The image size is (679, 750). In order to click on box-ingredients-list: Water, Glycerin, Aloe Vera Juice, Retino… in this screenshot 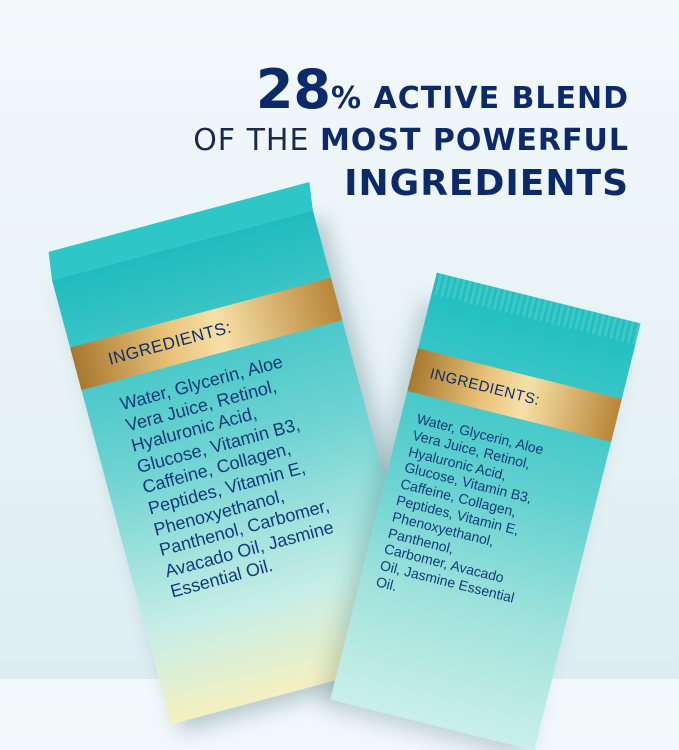, I will do `click(226, 476)`.